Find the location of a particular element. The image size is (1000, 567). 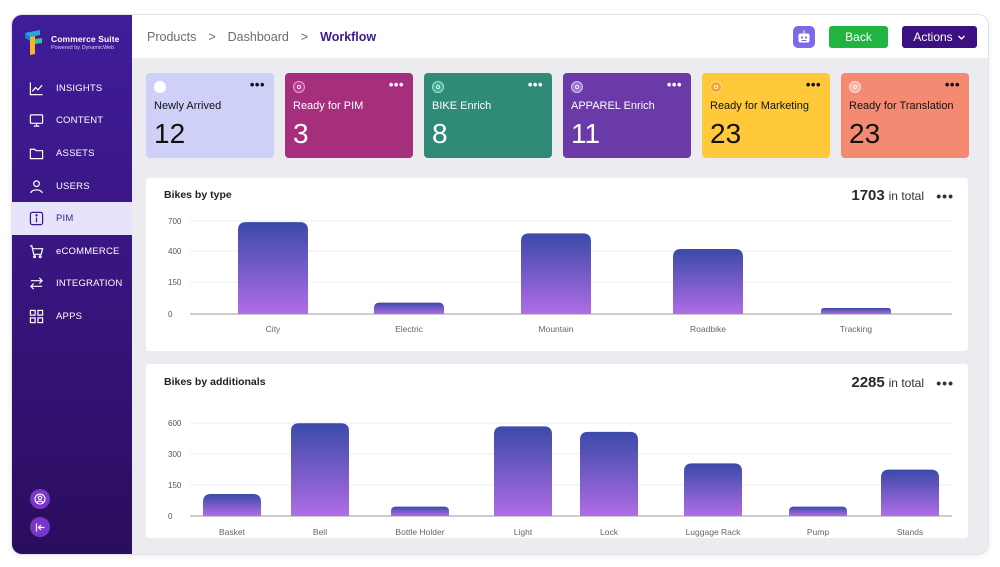

chart-title: Bikes by type is located at coordinates (198, 195).